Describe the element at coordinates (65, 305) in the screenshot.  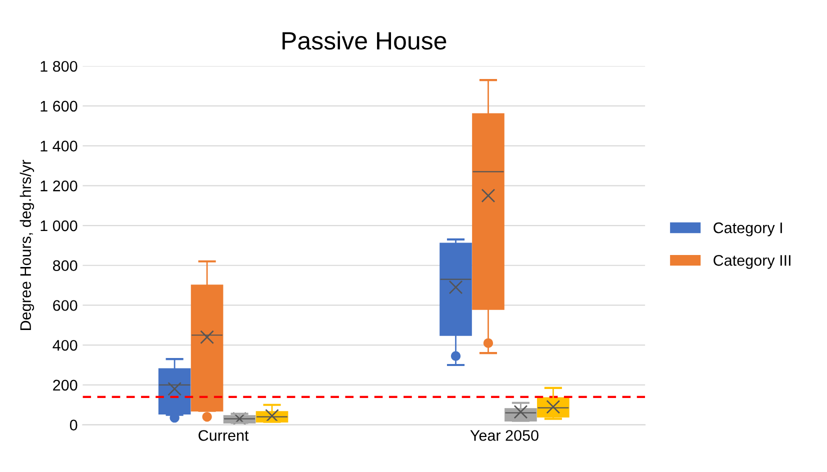
I see `y-tick-label: 600` at that location.